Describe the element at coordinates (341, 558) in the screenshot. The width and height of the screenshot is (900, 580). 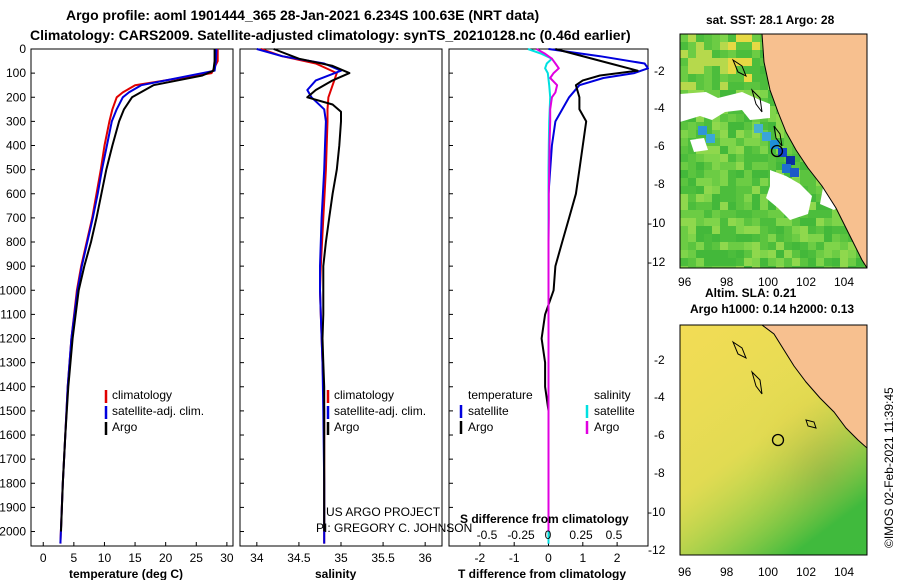
I see `x-tick-label: 35` at that location.